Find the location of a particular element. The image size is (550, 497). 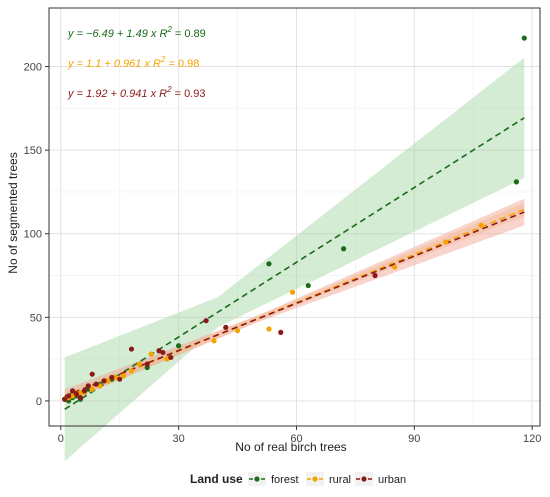

legend-title: Land use is located at coordinates (216, 479).